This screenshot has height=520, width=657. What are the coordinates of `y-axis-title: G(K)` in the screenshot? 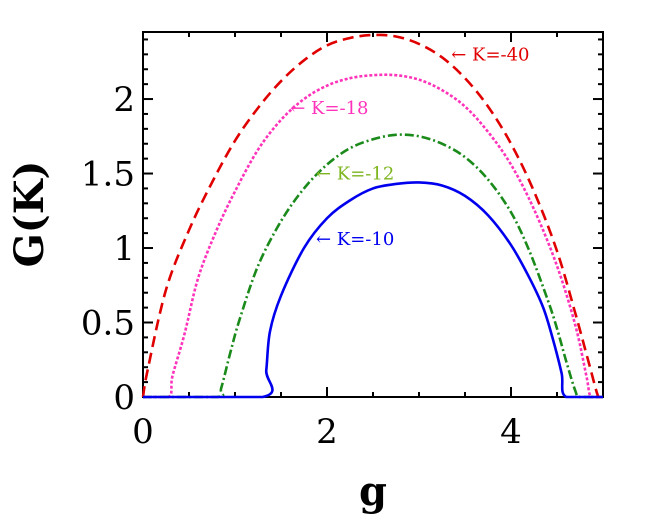 It's located at (29, 214).